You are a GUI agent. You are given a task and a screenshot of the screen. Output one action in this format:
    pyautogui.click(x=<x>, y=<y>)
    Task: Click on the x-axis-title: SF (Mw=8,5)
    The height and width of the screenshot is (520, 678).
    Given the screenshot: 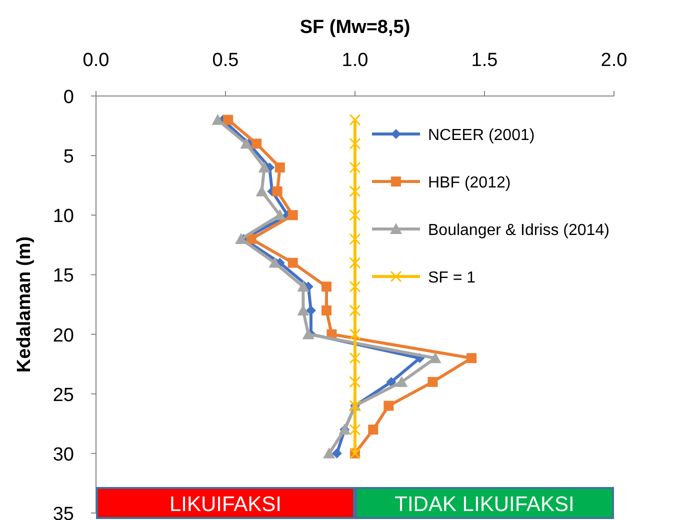 What is the action you would take?
    pyautogui.click(x=355, y=27)
    